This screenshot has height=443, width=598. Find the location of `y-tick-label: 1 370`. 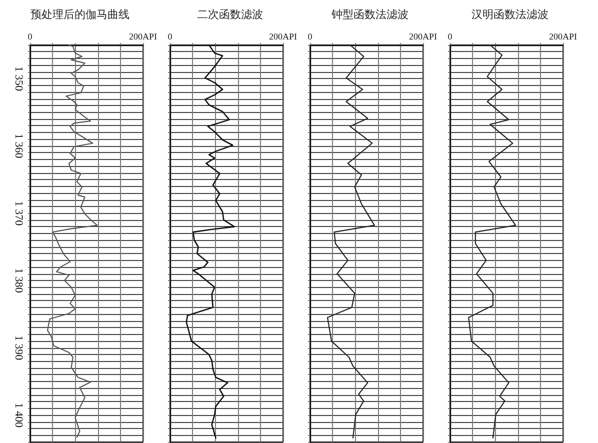

y-tick-label: 1 370 is located at coordinates (18, 213).